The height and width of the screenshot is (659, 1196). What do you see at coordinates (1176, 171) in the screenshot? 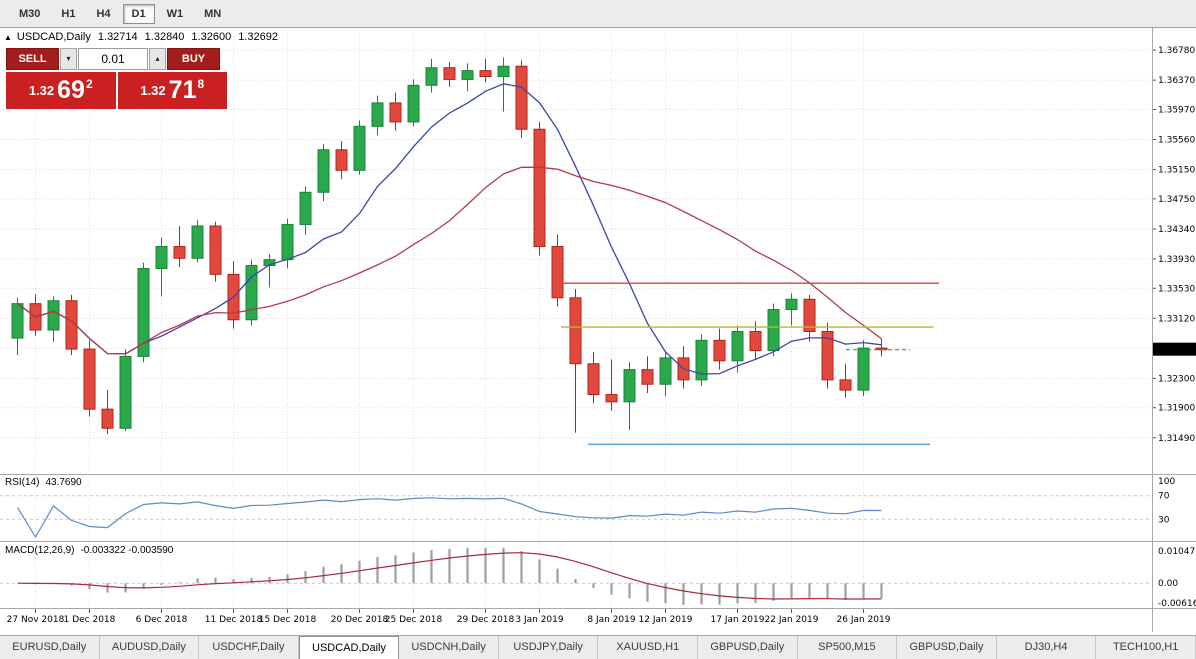
I see `price-axis-label: 1.35150` at bounding box center [1176, 171].